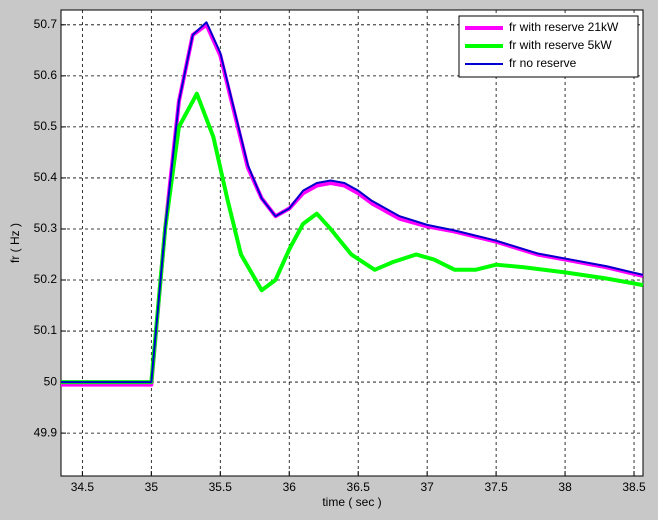 This screenshot has height=520, width=658. What do you see at coordinates (543, 63) in the screenshot?
I see `legend-label: fr no reserve` at bounding box center [543, 63].